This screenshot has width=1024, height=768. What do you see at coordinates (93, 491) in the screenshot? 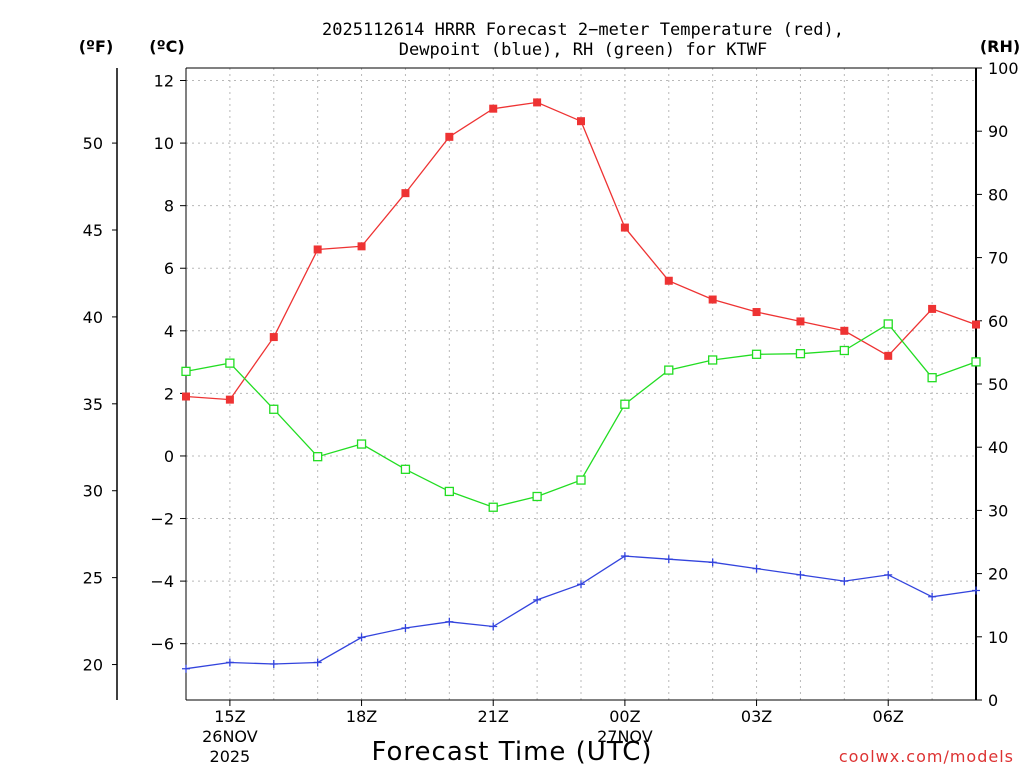
I see `fahrenheit-tick-label: 30` at bounding box center [93, 491].